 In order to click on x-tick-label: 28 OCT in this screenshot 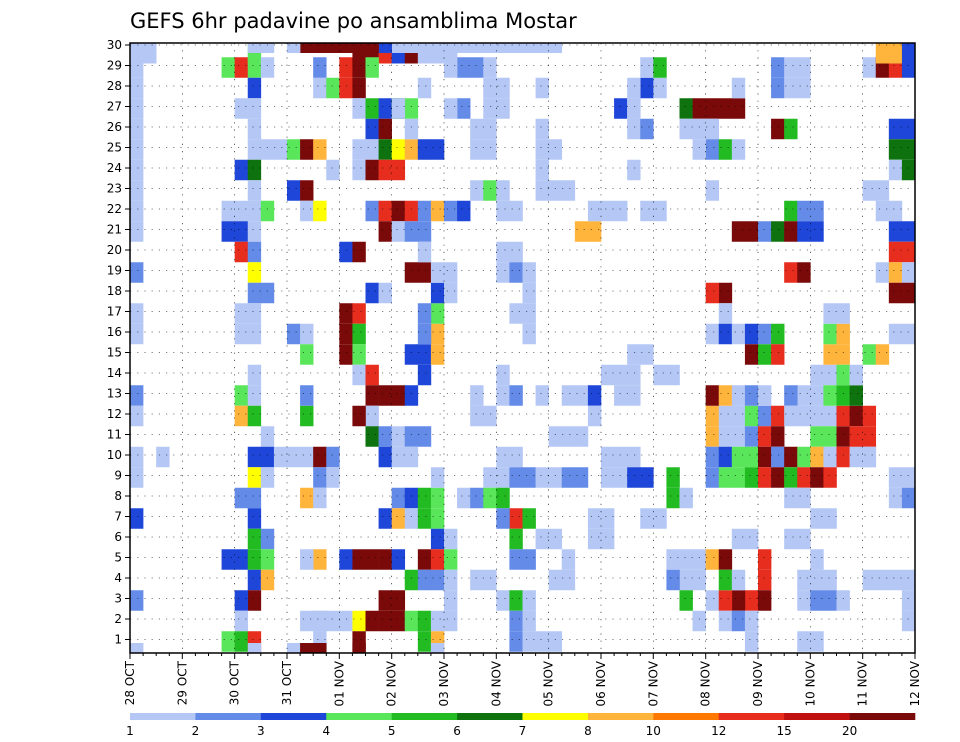, I will do `click(130, 682)`.